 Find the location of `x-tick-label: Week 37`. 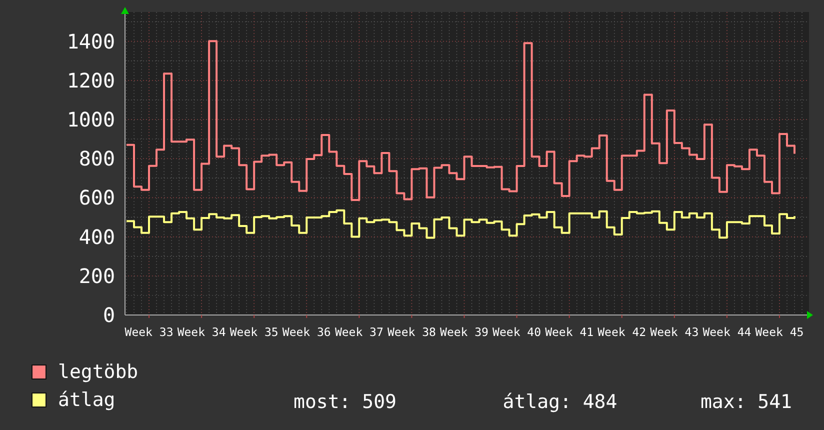

x-tick-label: Week 37 is located at coordinates (359, 332).